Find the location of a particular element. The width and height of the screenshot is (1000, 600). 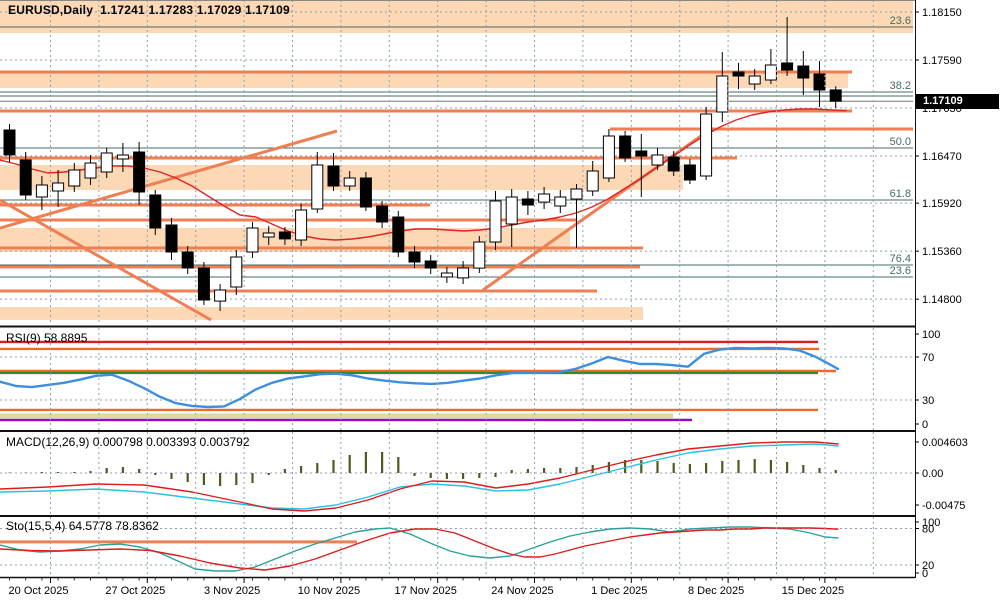

svg-text: 76.4 is located at coordinates (900, 259).